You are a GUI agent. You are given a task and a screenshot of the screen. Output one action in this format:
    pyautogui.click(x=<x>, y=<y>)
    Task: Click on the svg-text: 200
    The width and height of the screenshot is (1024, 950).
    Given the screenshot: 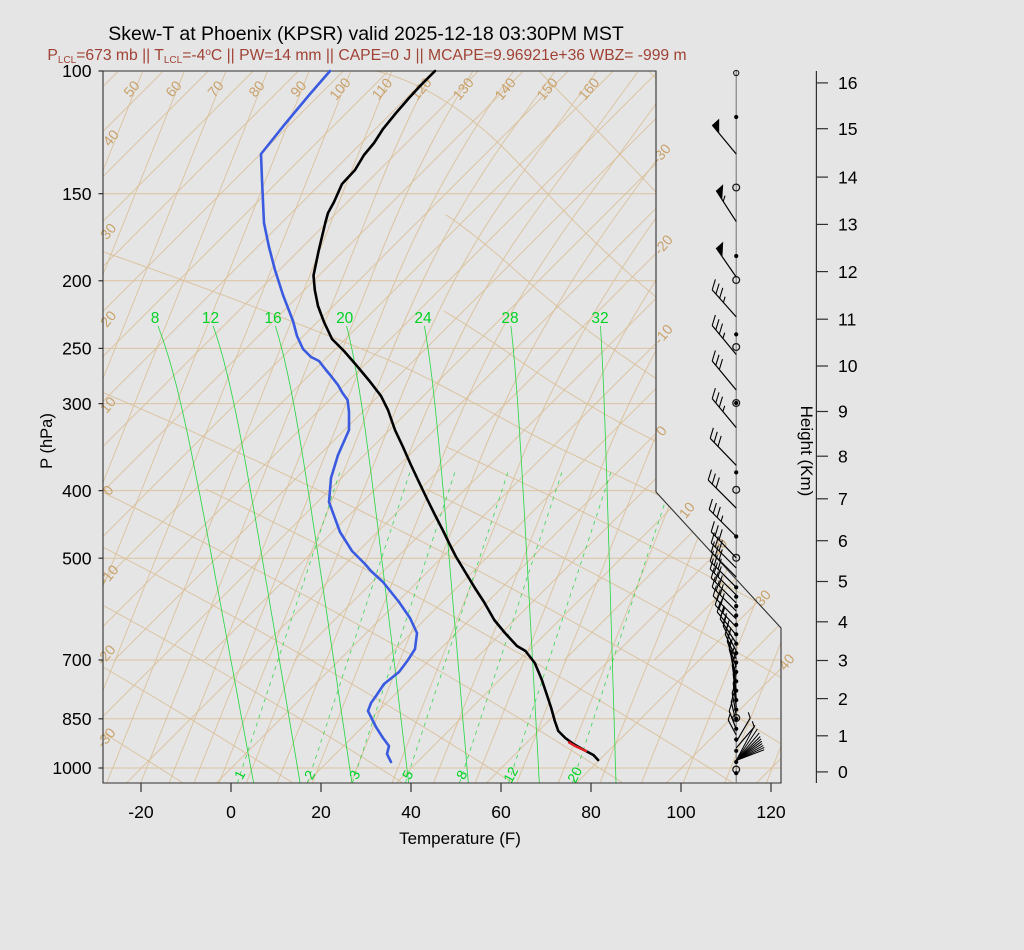 What is the action you would take?
    pyautogui.click(x=77, y=281)
    